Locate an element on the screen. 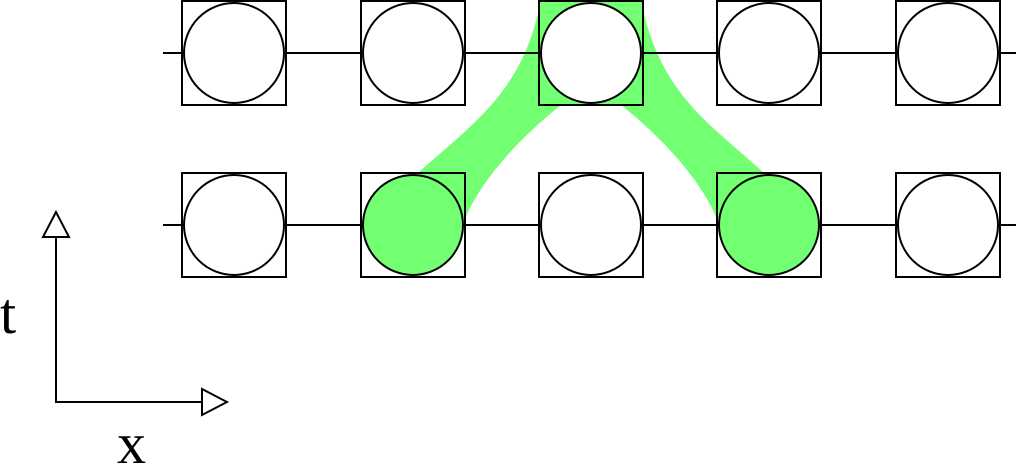  vertical-axis-line is located at coordinates (128, 319).